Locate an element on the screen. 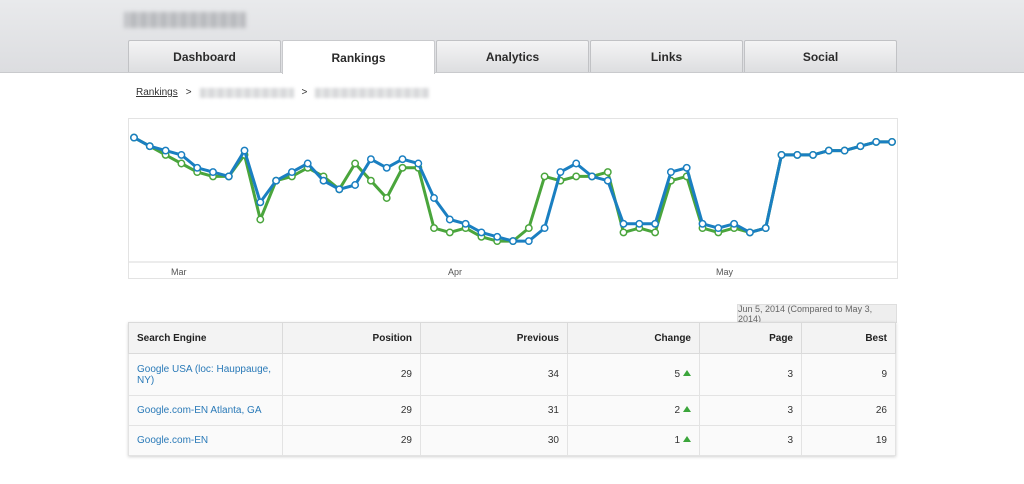 This screenshot has width=1024, height=484. search-engine-link: Google.com-EN Atlanta, GA is located at coordinates (205, 410).